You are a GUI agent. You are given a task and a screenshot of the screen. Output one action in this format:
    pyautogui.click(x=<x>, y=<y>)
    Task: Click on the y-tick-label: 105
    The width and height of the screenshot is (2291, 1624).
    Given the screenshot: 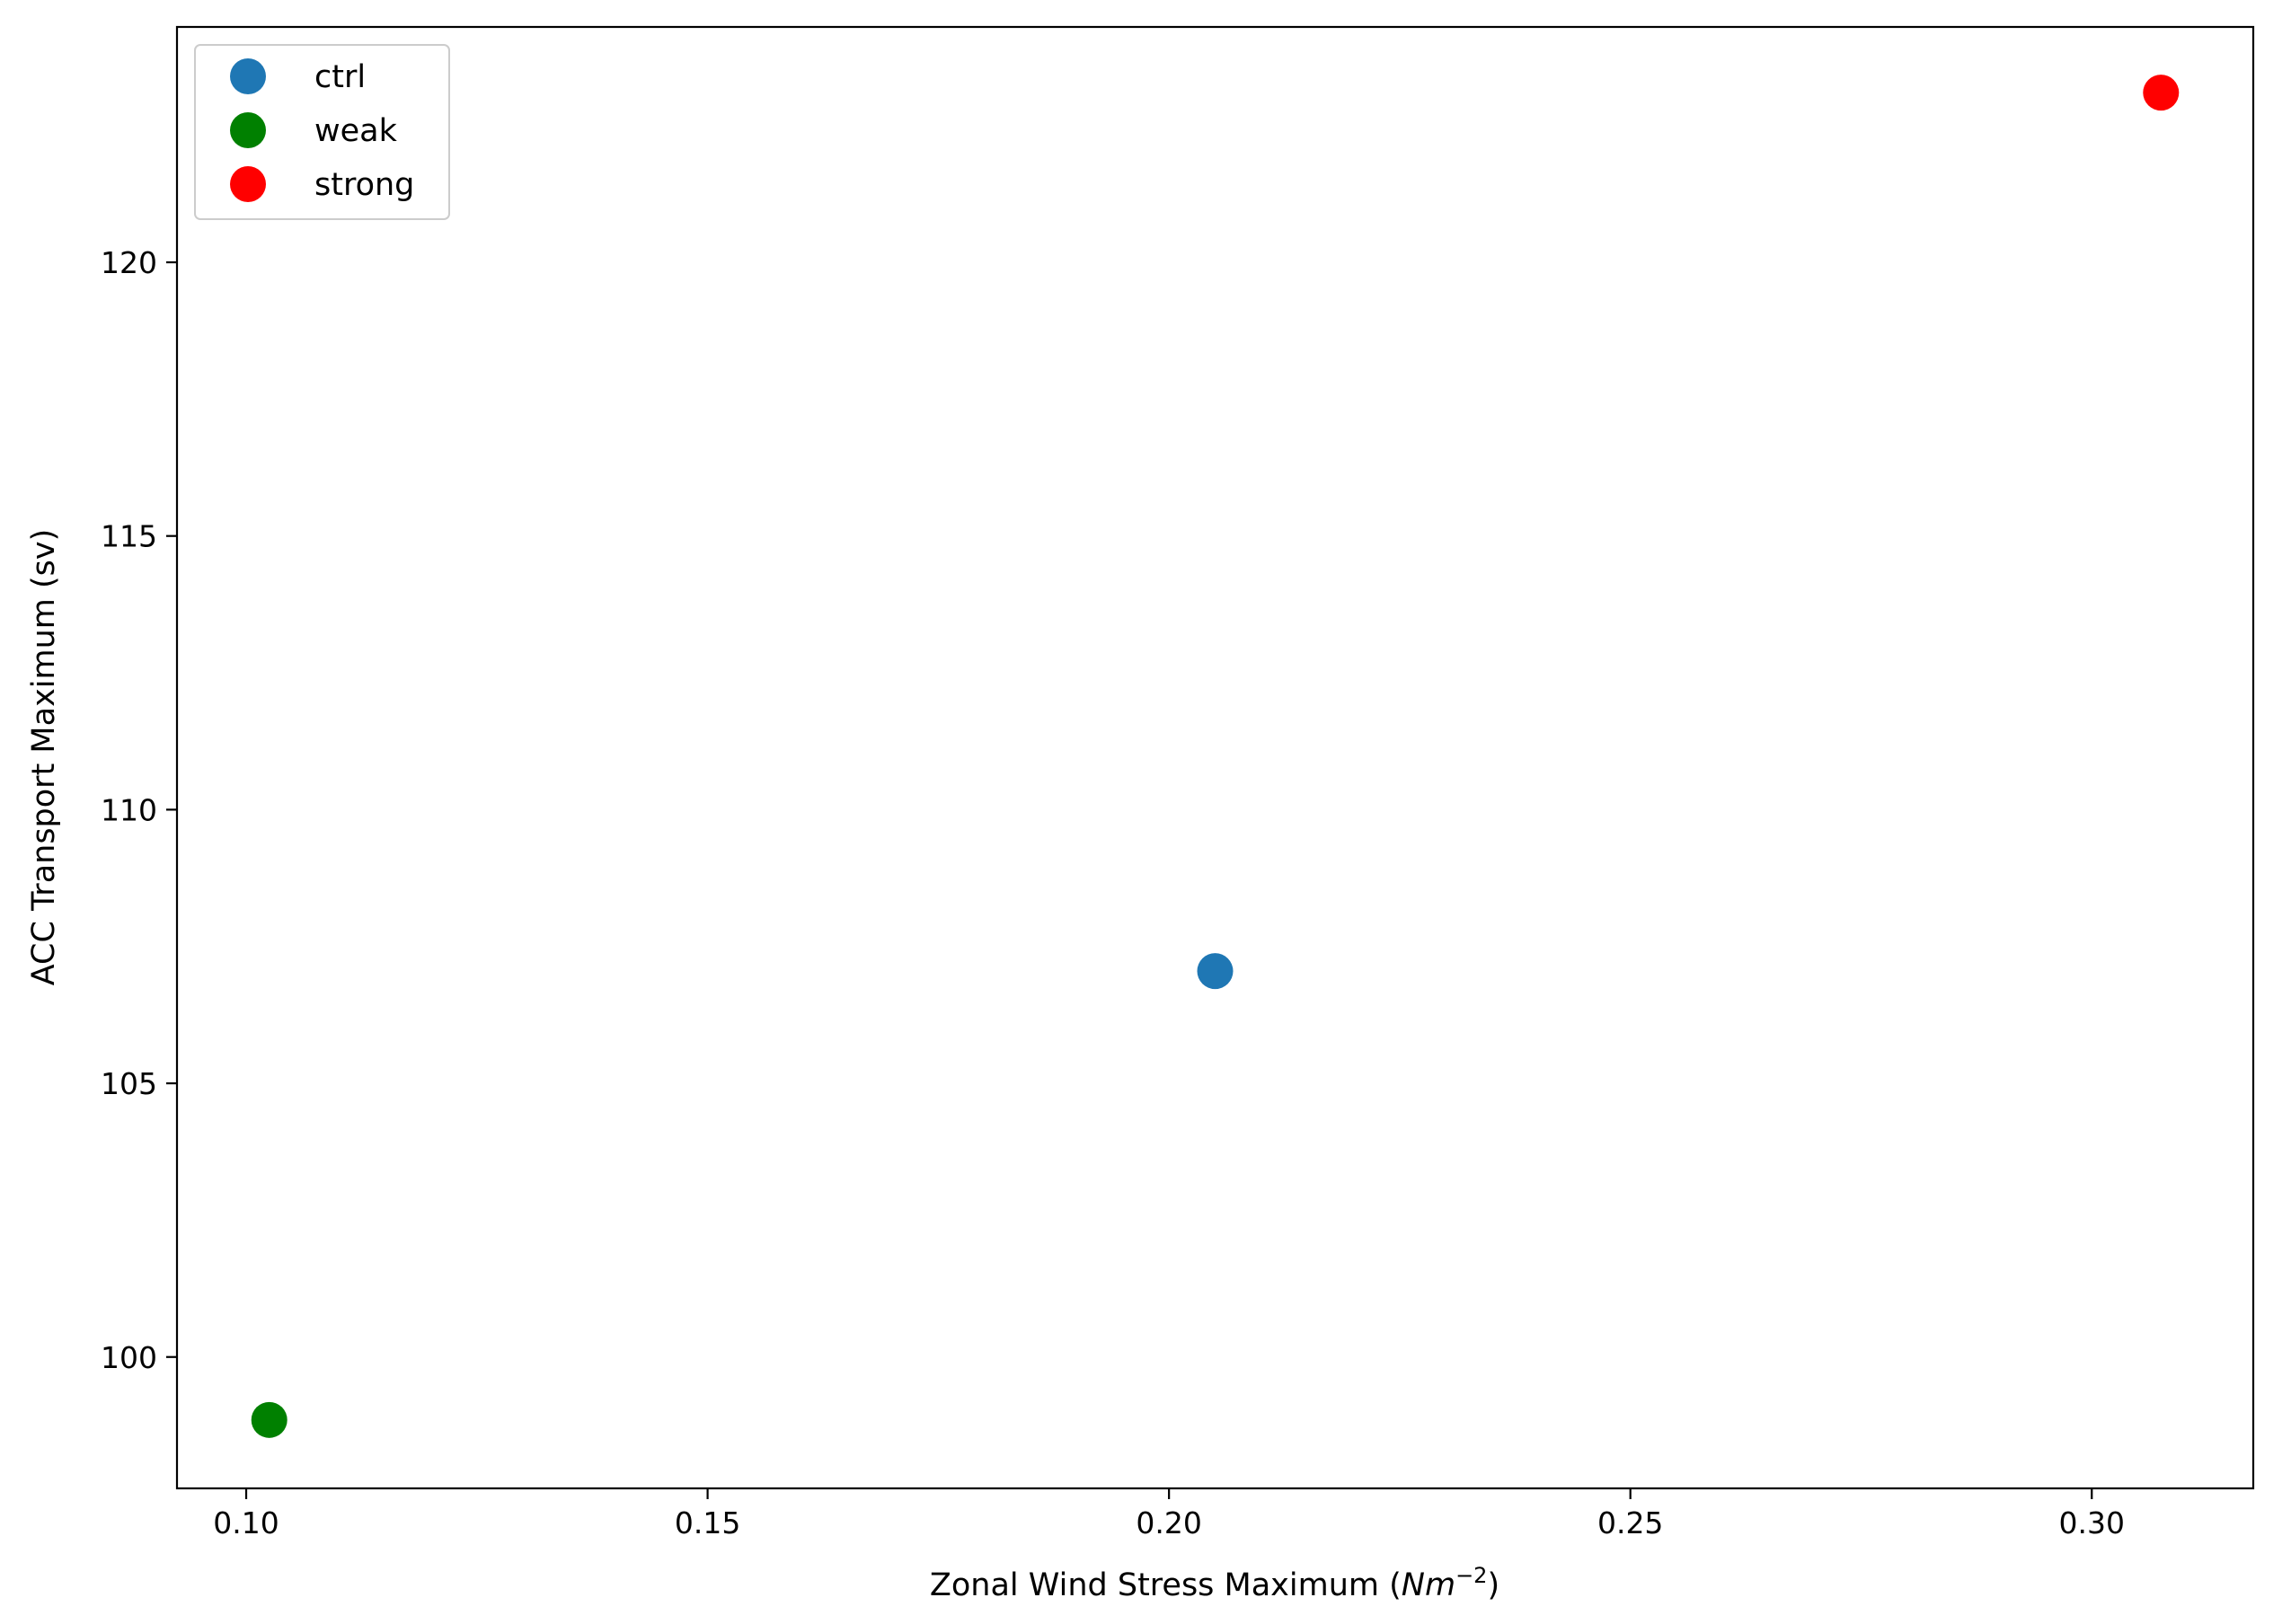 What is the action you would take?
    pyautogui.click(x=129, y=1083)
    